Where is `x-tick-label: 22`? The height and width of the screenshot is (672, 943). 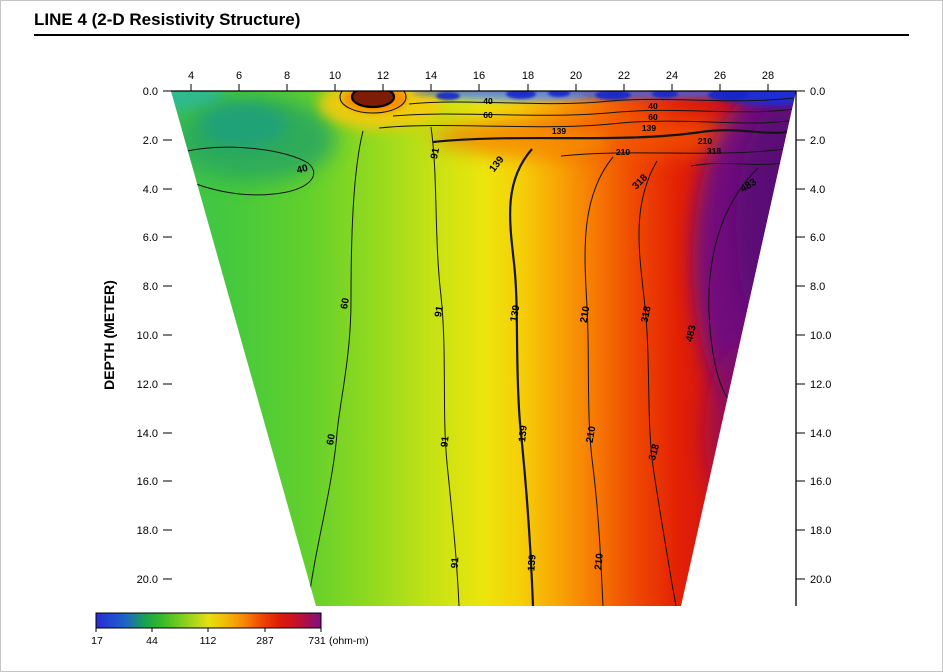 x-tick-label: 22 is located at coordinates (624, 76).